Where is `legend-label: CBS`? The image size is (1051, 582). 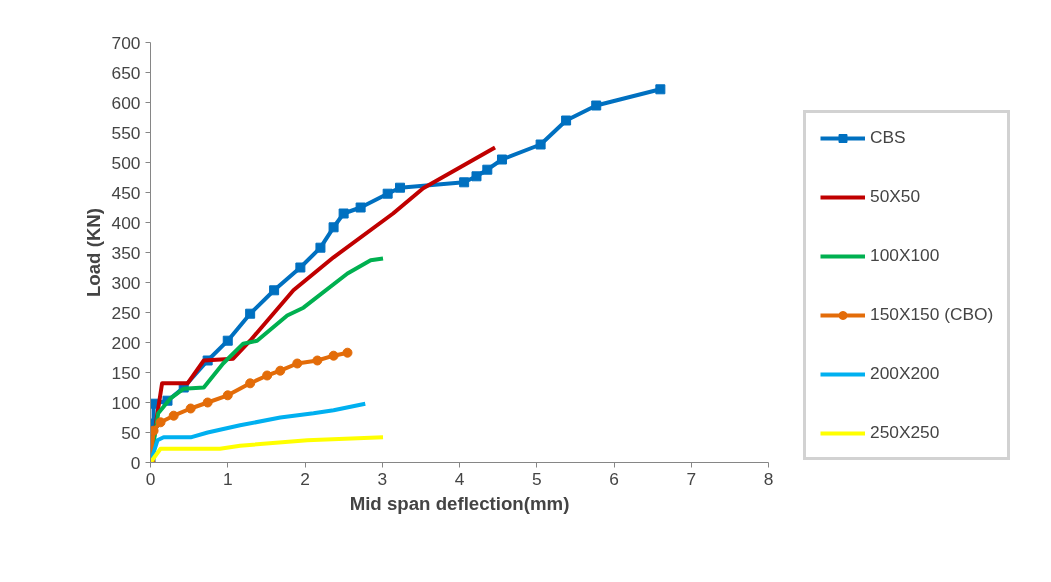 legend-label: CBS is located at coordinates (888, 137).